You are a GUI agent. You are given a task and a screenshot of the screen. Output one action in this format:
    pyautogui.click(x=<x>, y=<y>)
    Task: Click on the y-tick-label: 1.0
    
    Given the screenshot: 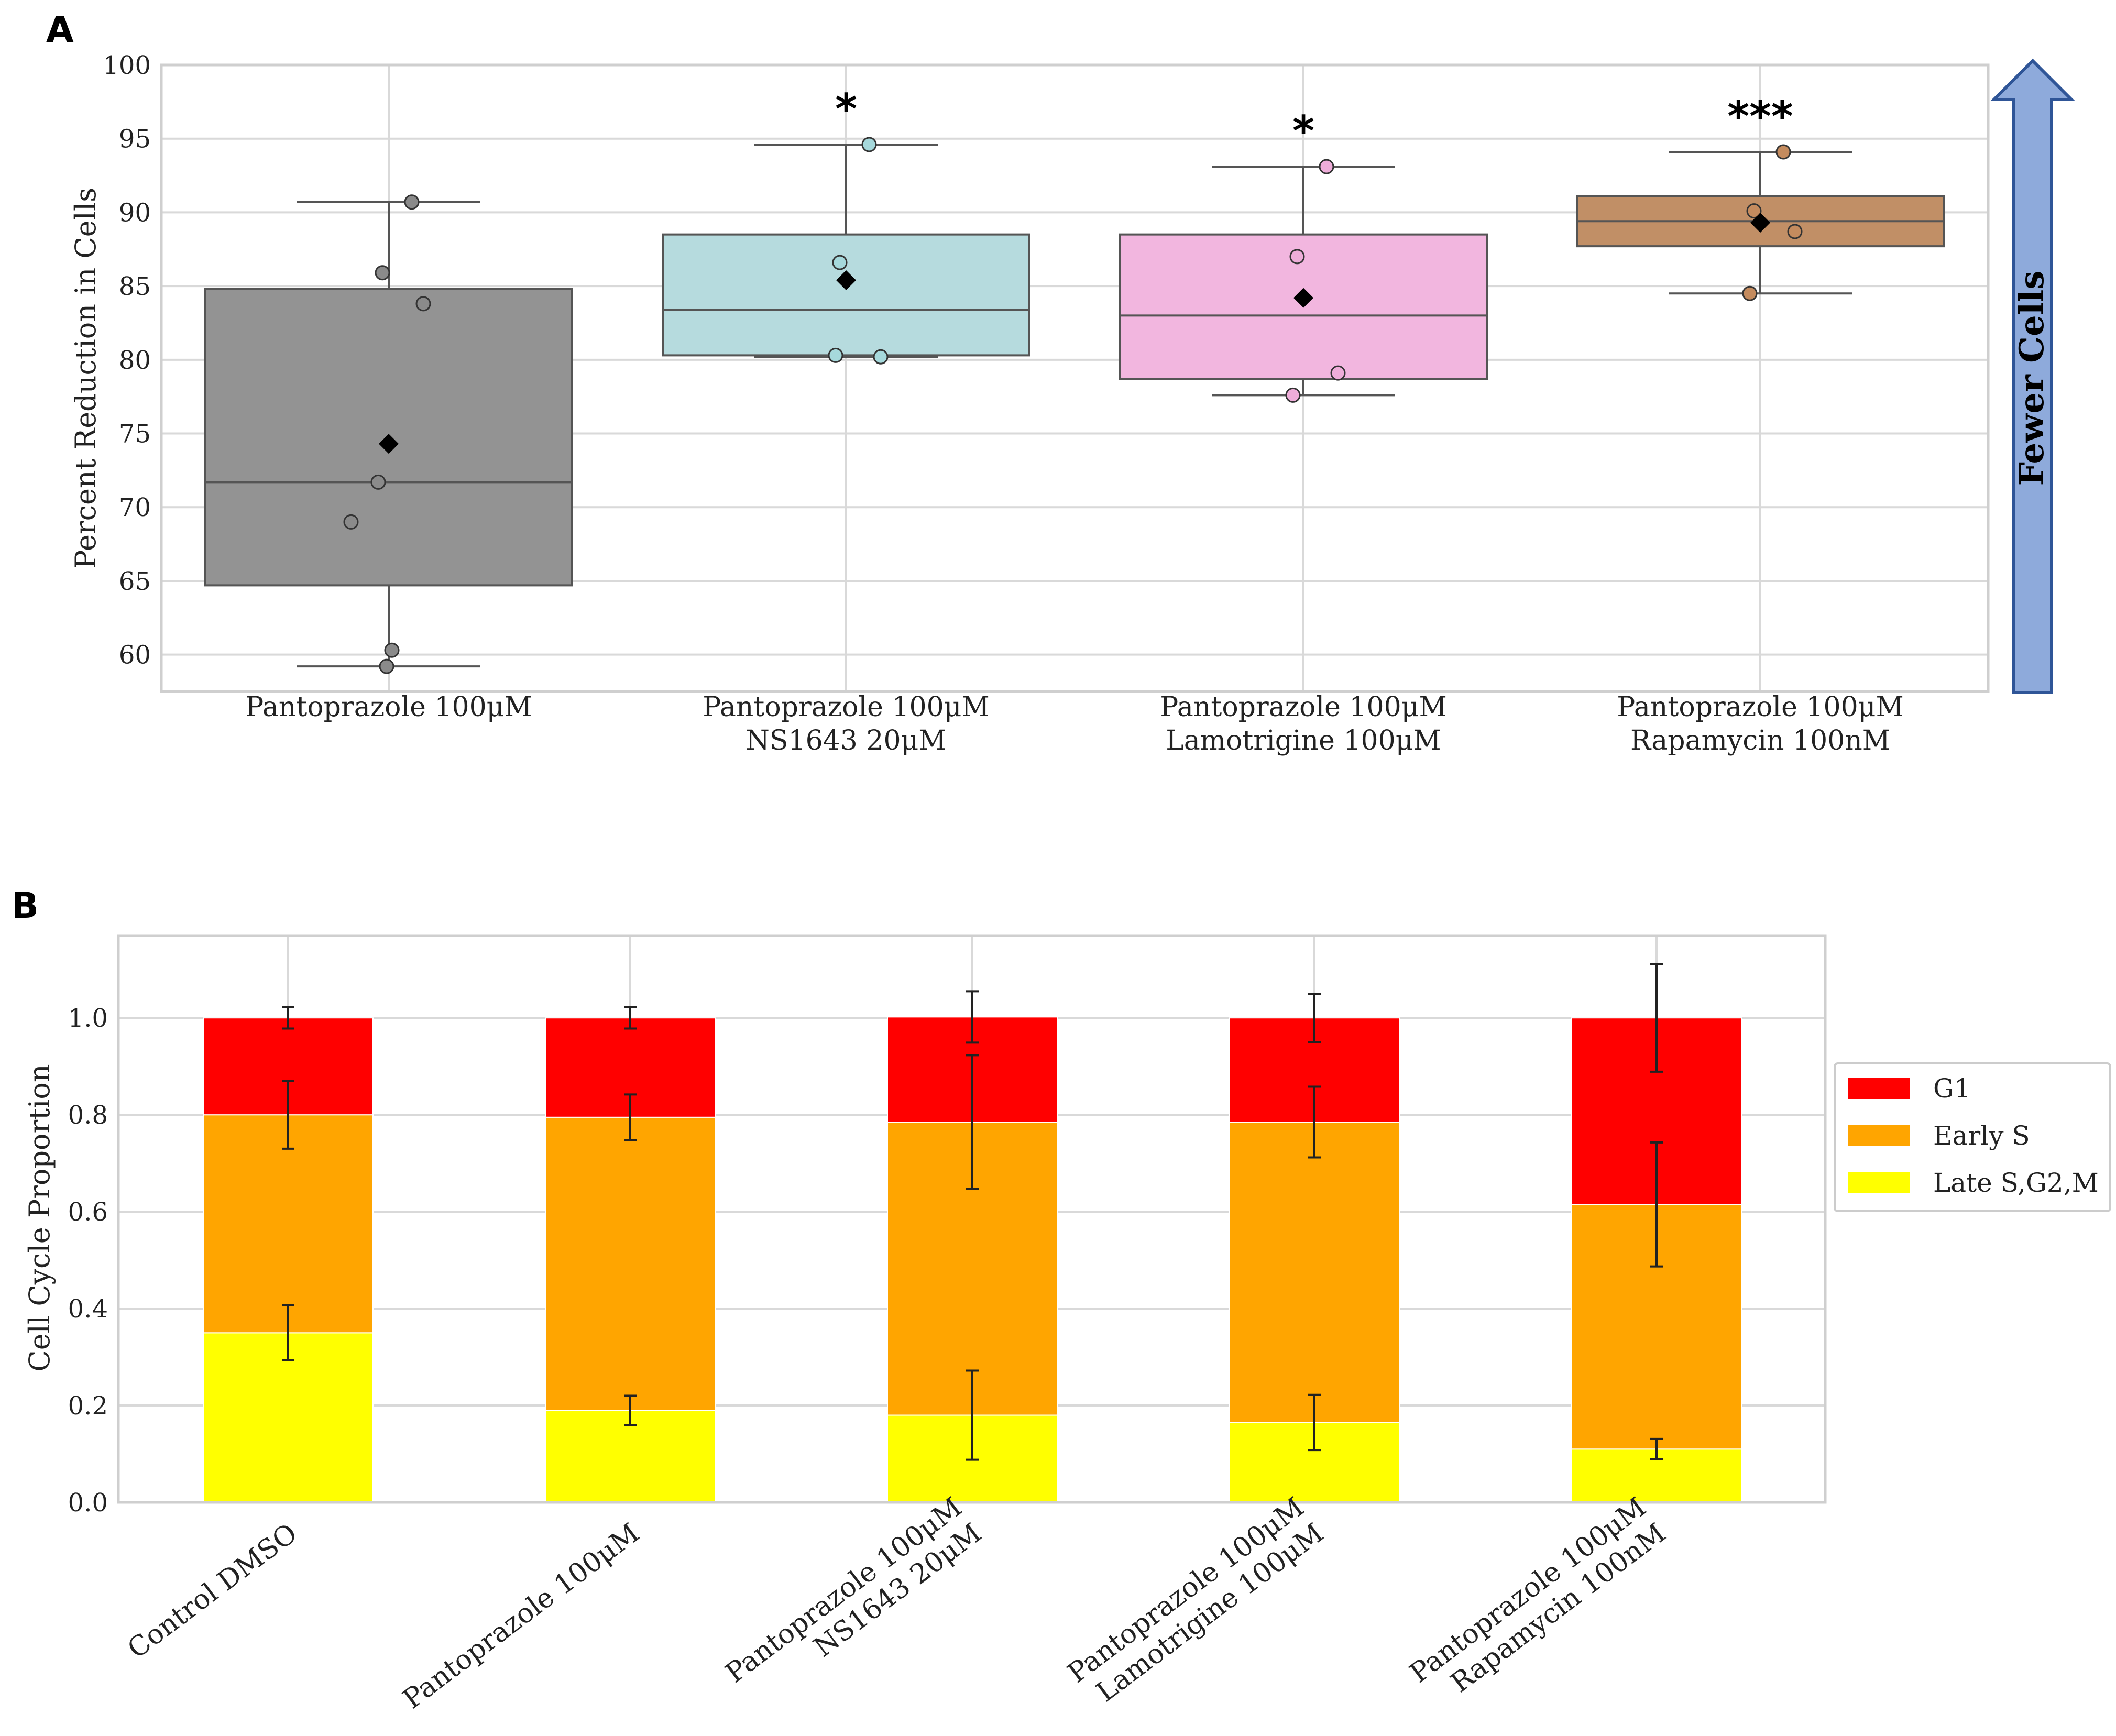 What is the action you would take?
    pyautogui.click(x=88, y=1018)
    